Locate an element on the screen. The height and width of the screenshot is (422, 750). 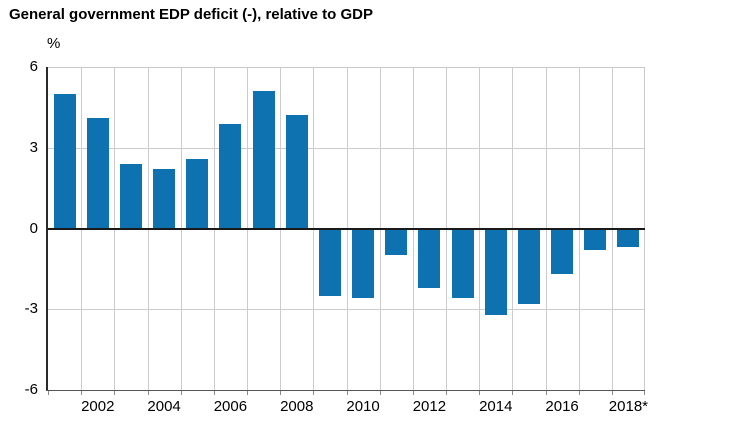
plot-frame-top is located at coordinates (346, 67).